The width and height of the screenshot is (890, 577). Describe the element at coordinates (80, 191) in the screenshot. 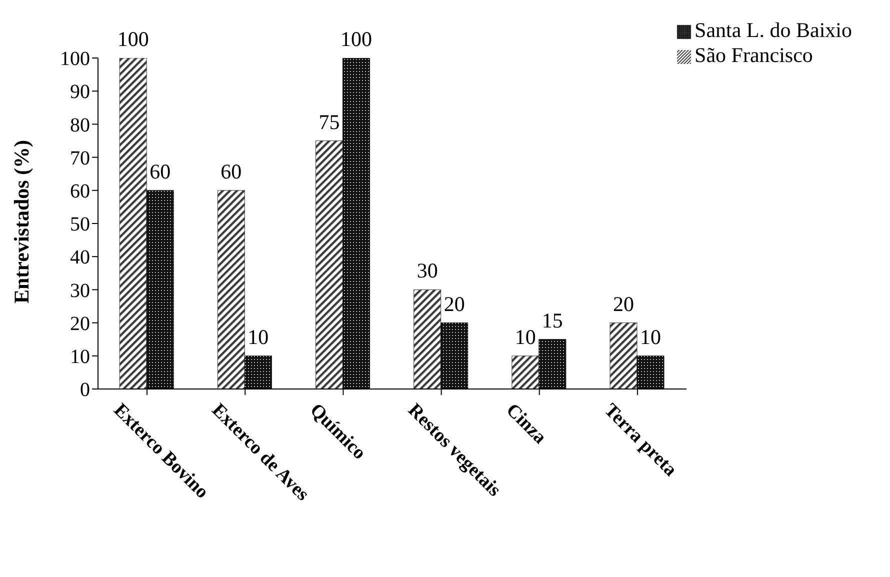

I see `y-tick-label: 60` at that location.